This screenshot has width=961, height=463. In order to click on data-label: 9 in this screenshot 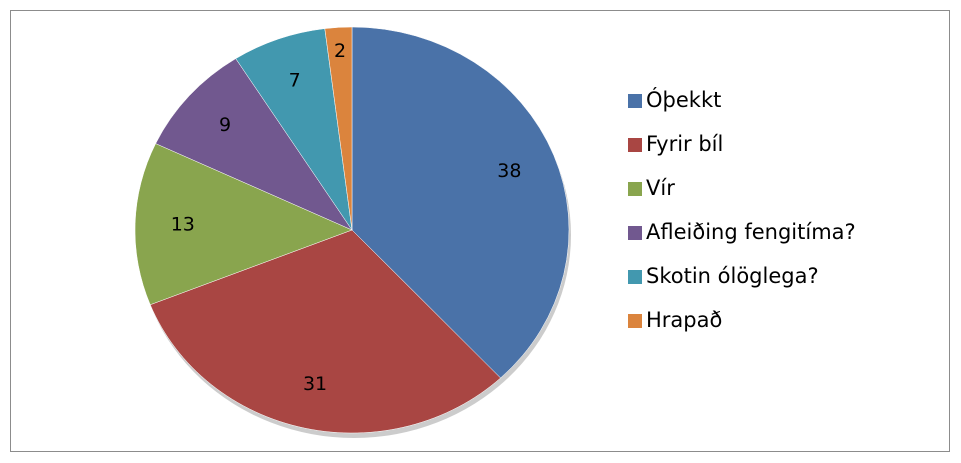, I will do `click(225, 125)`.